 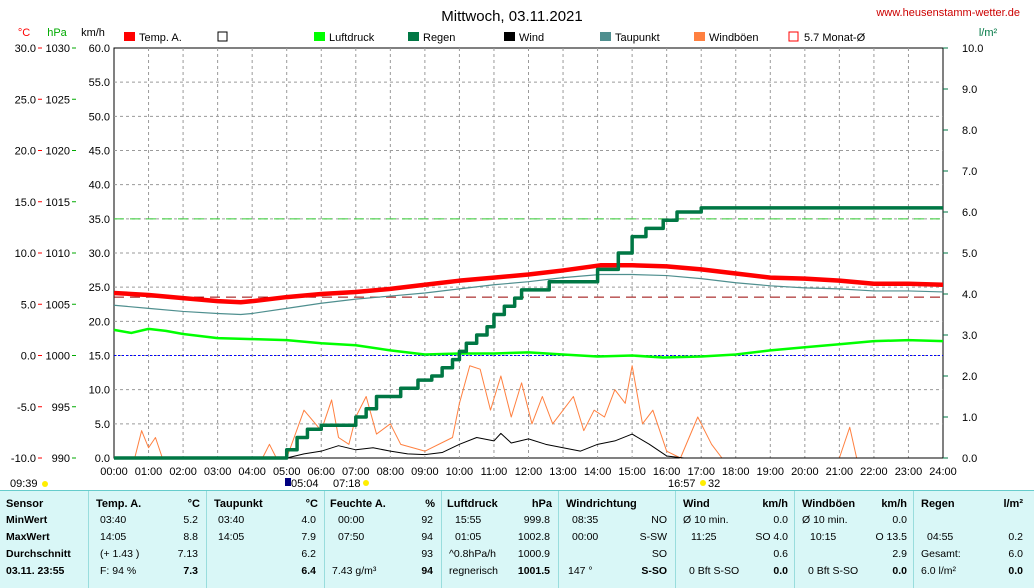 I want to click on temp-unit: °C, so click(x=24, y=33).